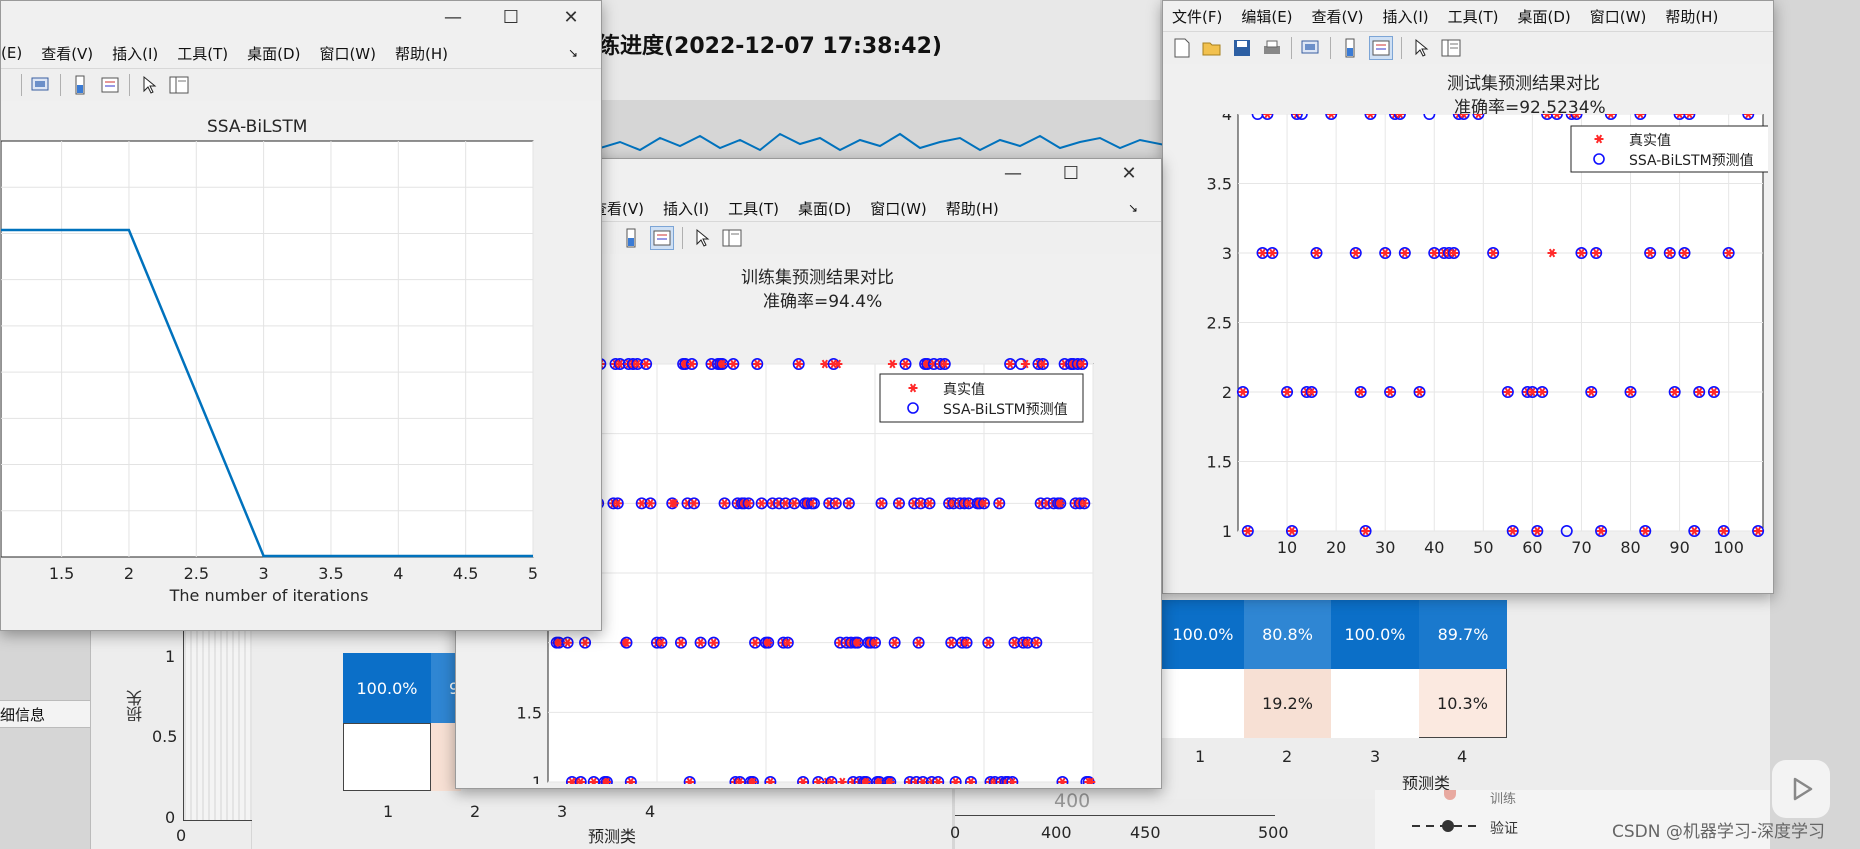 The image size is (1860, 849). I want to click on loss-ytick-1: 1, so click(170, 656).